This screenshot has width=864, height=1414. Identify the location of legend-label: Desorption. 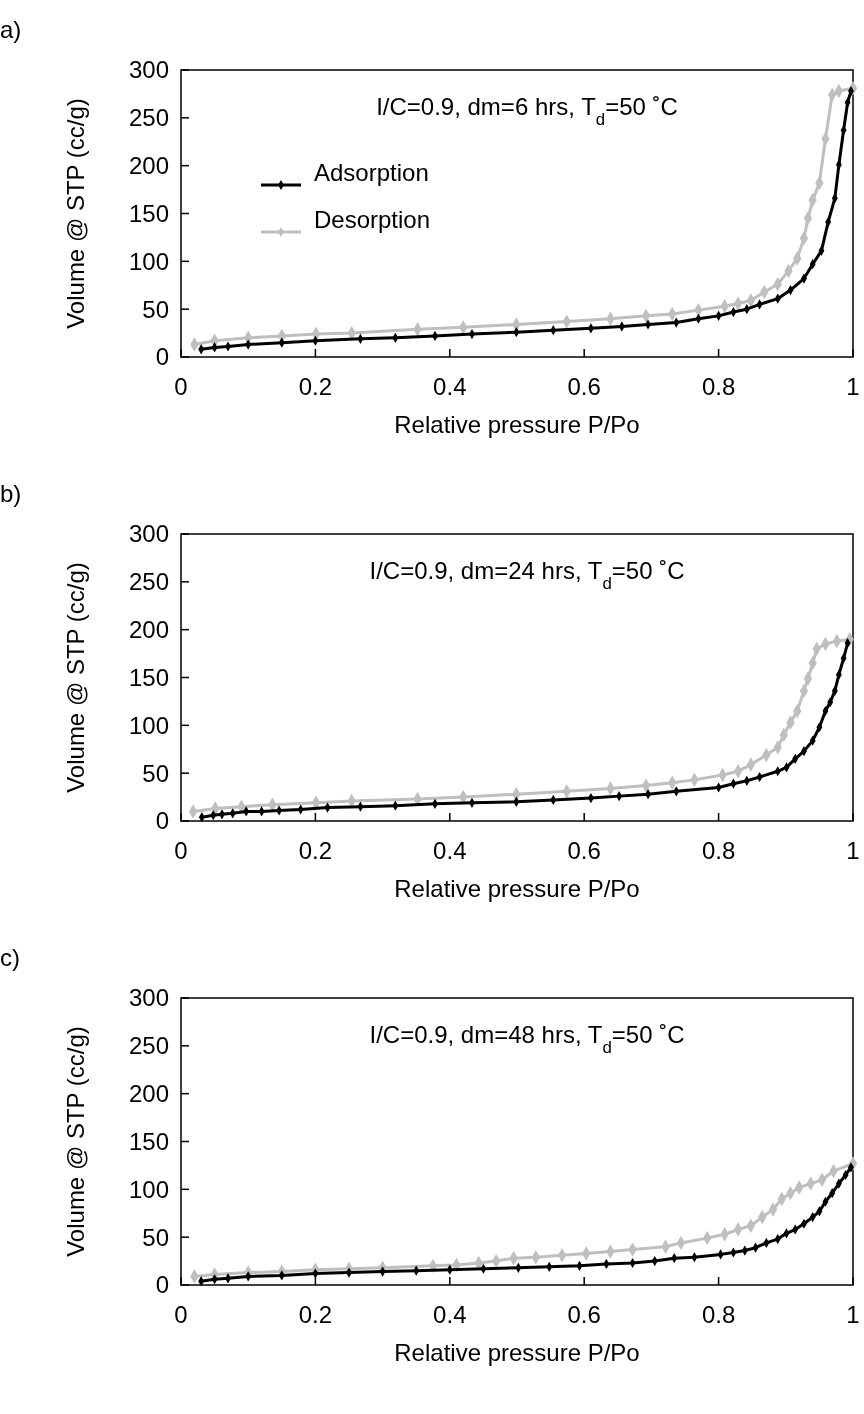
(372, 219).